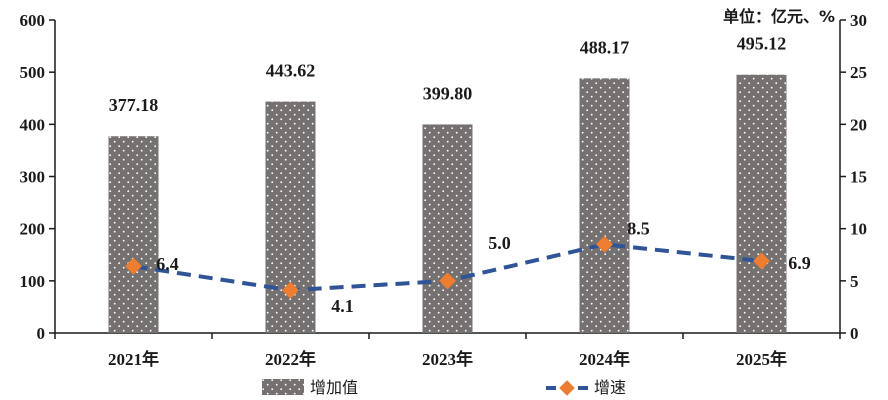  What do you see at coordinates (41, 333) in the screenshot?
I see `y-left-tick-label: 0` at bounding box center [41, 333].